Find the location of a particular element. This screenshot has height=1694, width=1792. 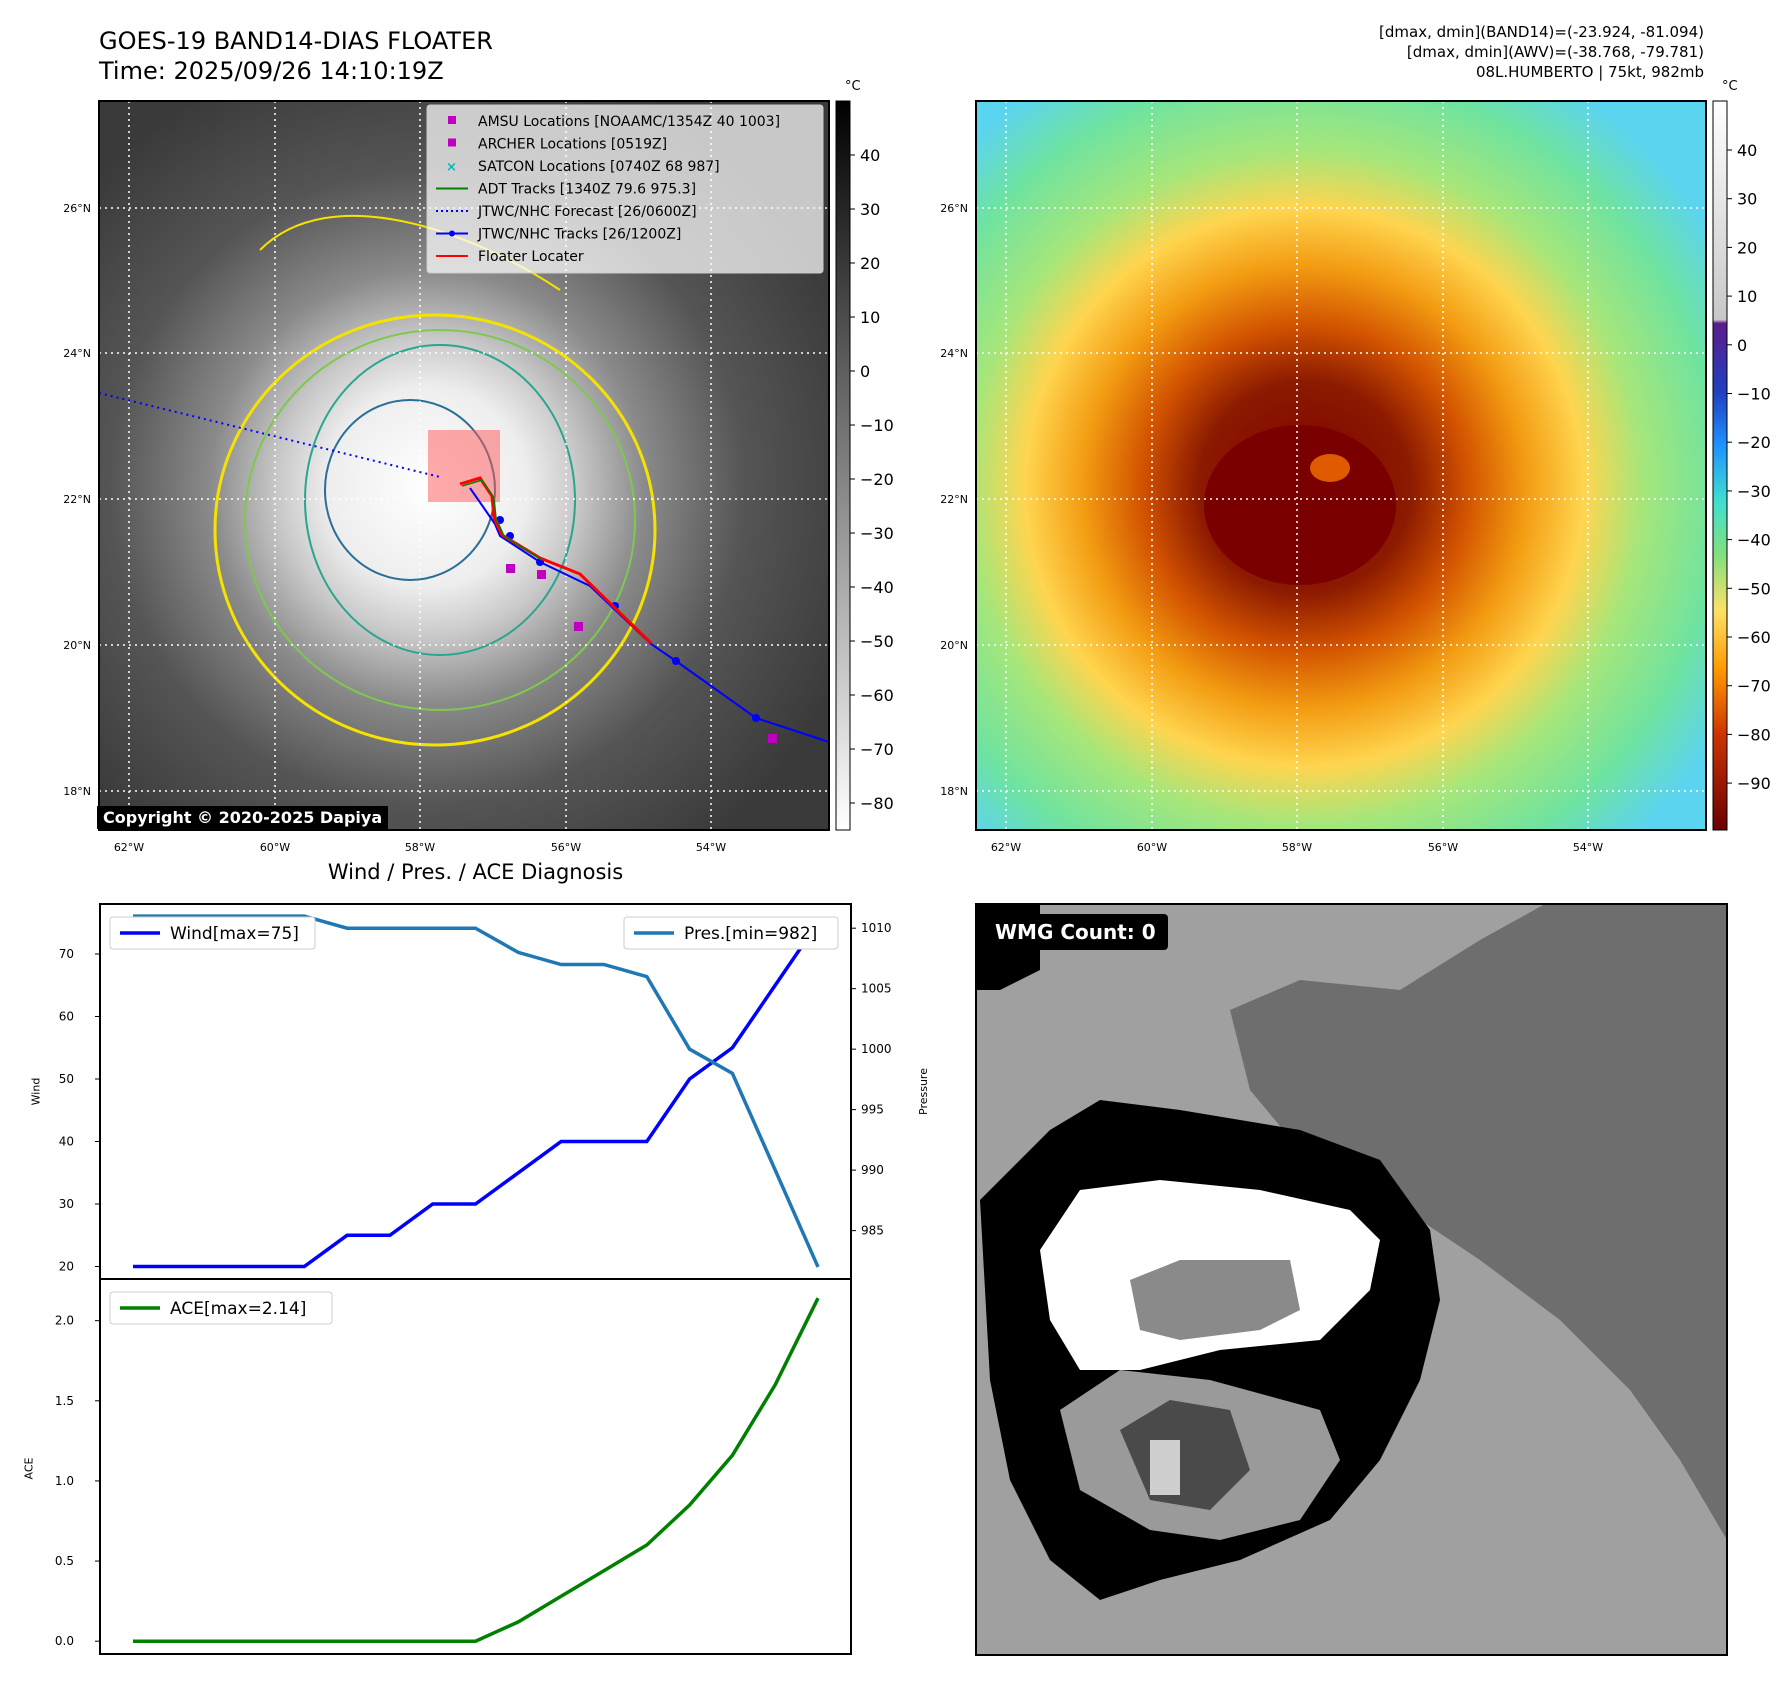

legend-label: AMSU Locations [NOAAMC/1354Z 40 1003] is located at coordinates (629, 122).